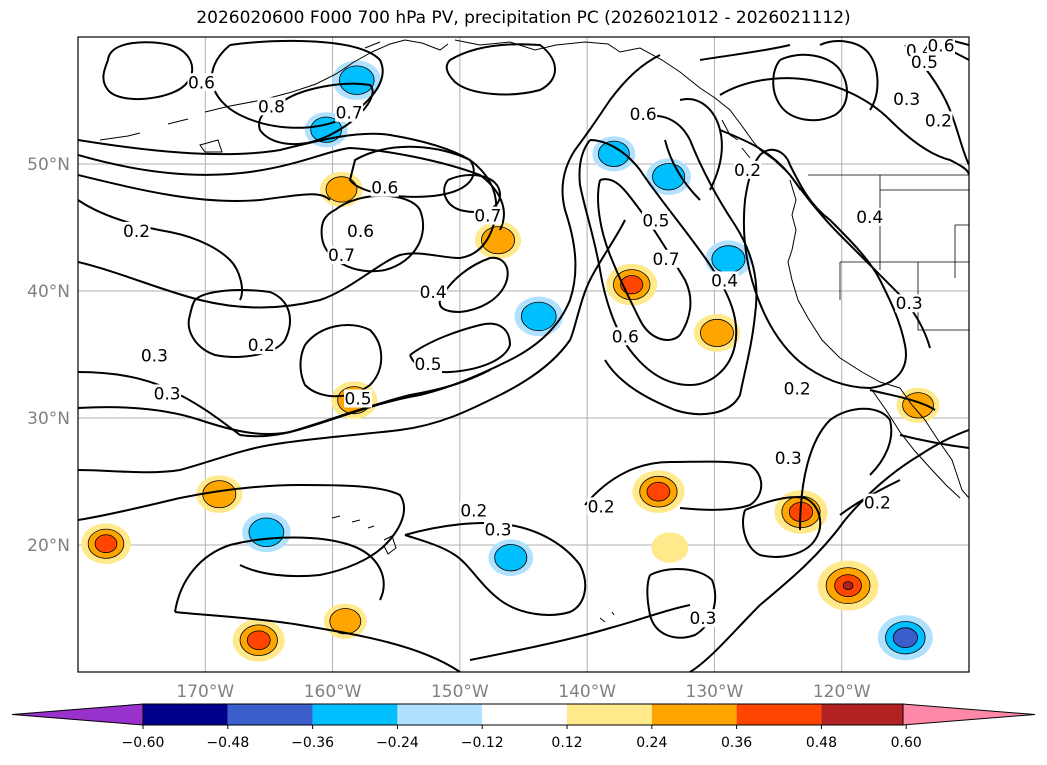 The image size is (1047, 765). What do you see at coordinates (655, 222) in the screenshot?
I see `contour-label-text: 0.5` at bounding box center [655, 222].